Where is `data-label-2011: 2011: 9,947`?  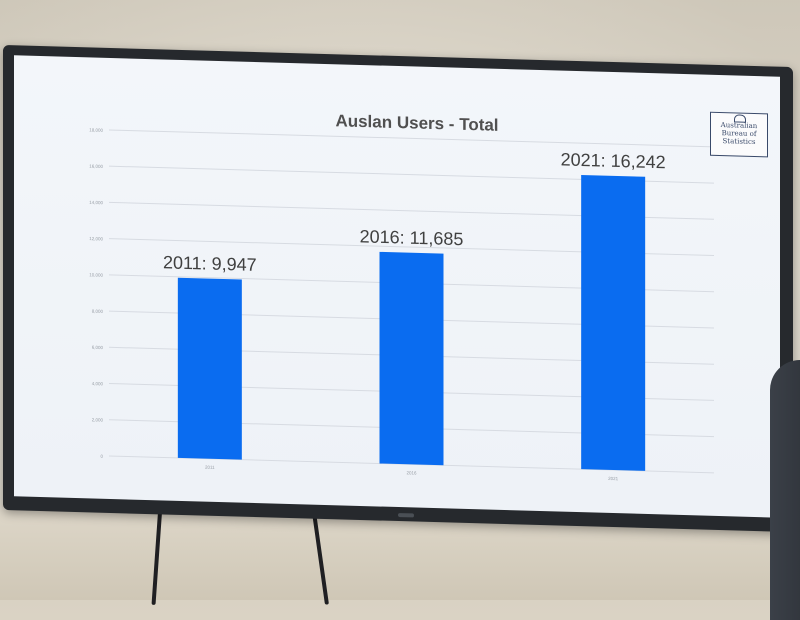
data-label-2011: 2011: 9,947 is located at coordinates (210, 263).